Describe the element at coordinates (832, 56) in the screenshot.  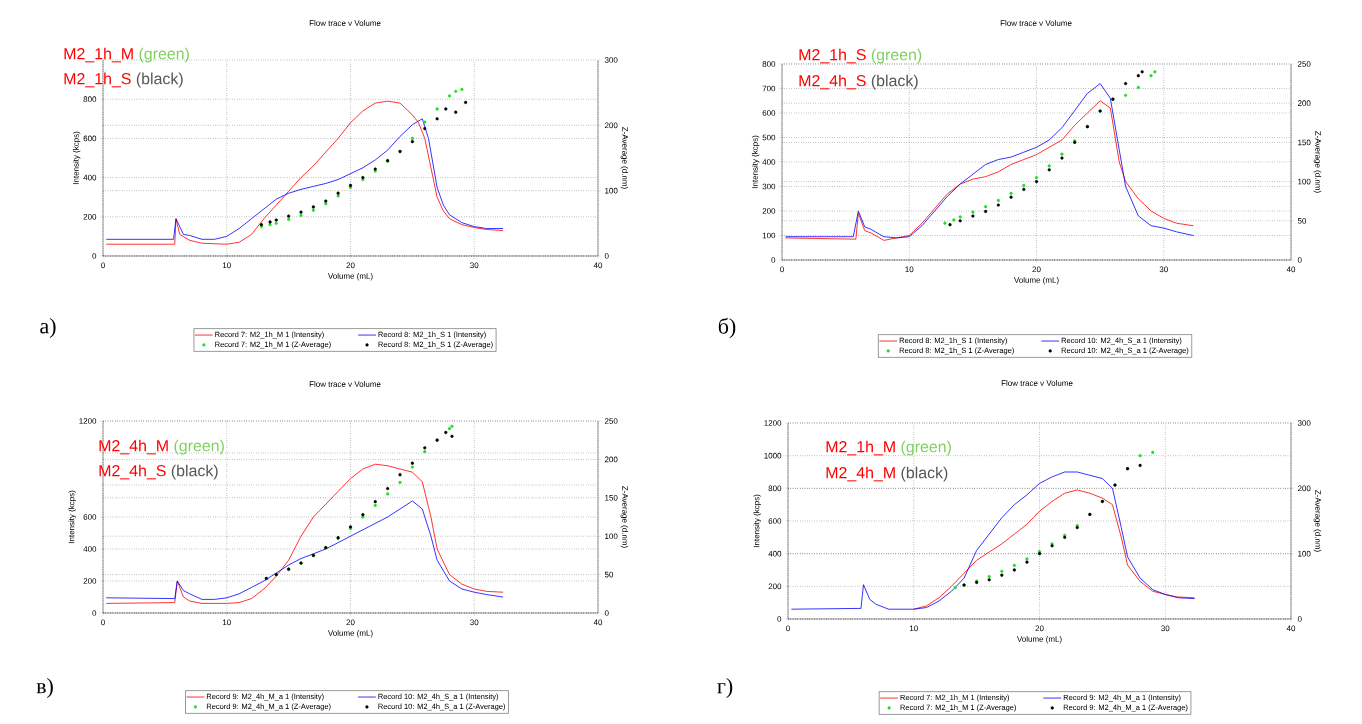
I see `text: M2_1h_S` at that location.